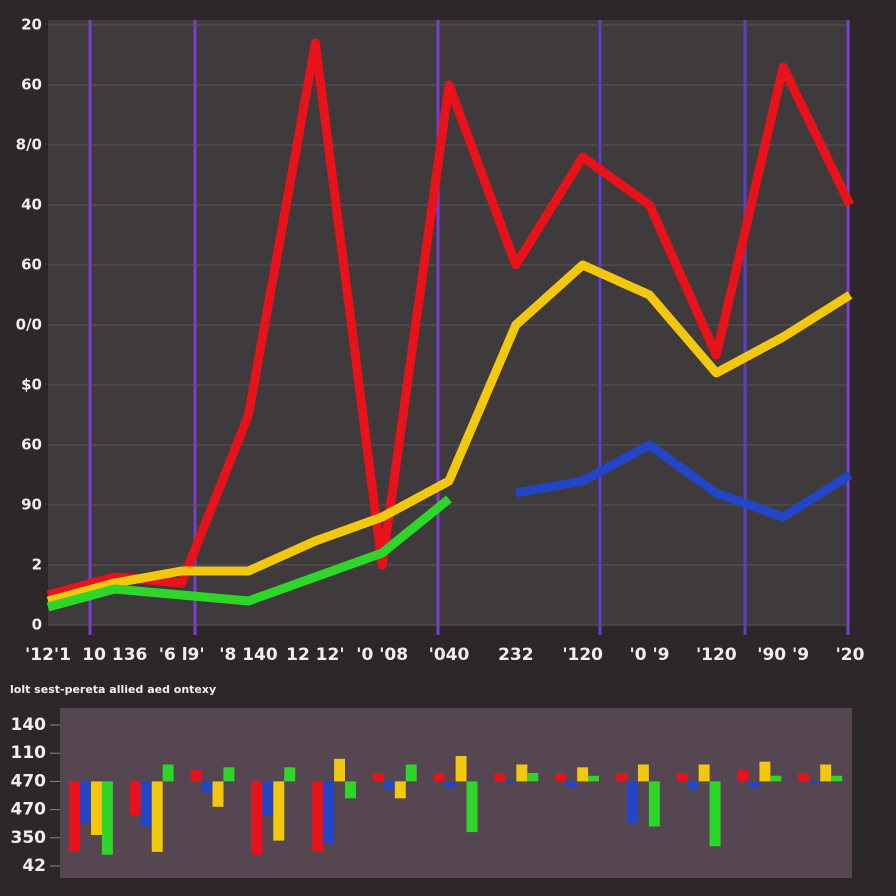 The width and height of the screenshot is (896, 896). What do you see at coordinates (182, 655) in the screenshot?
I see `x-tick-label: '6 l9'` at bounding box center [182, 655].